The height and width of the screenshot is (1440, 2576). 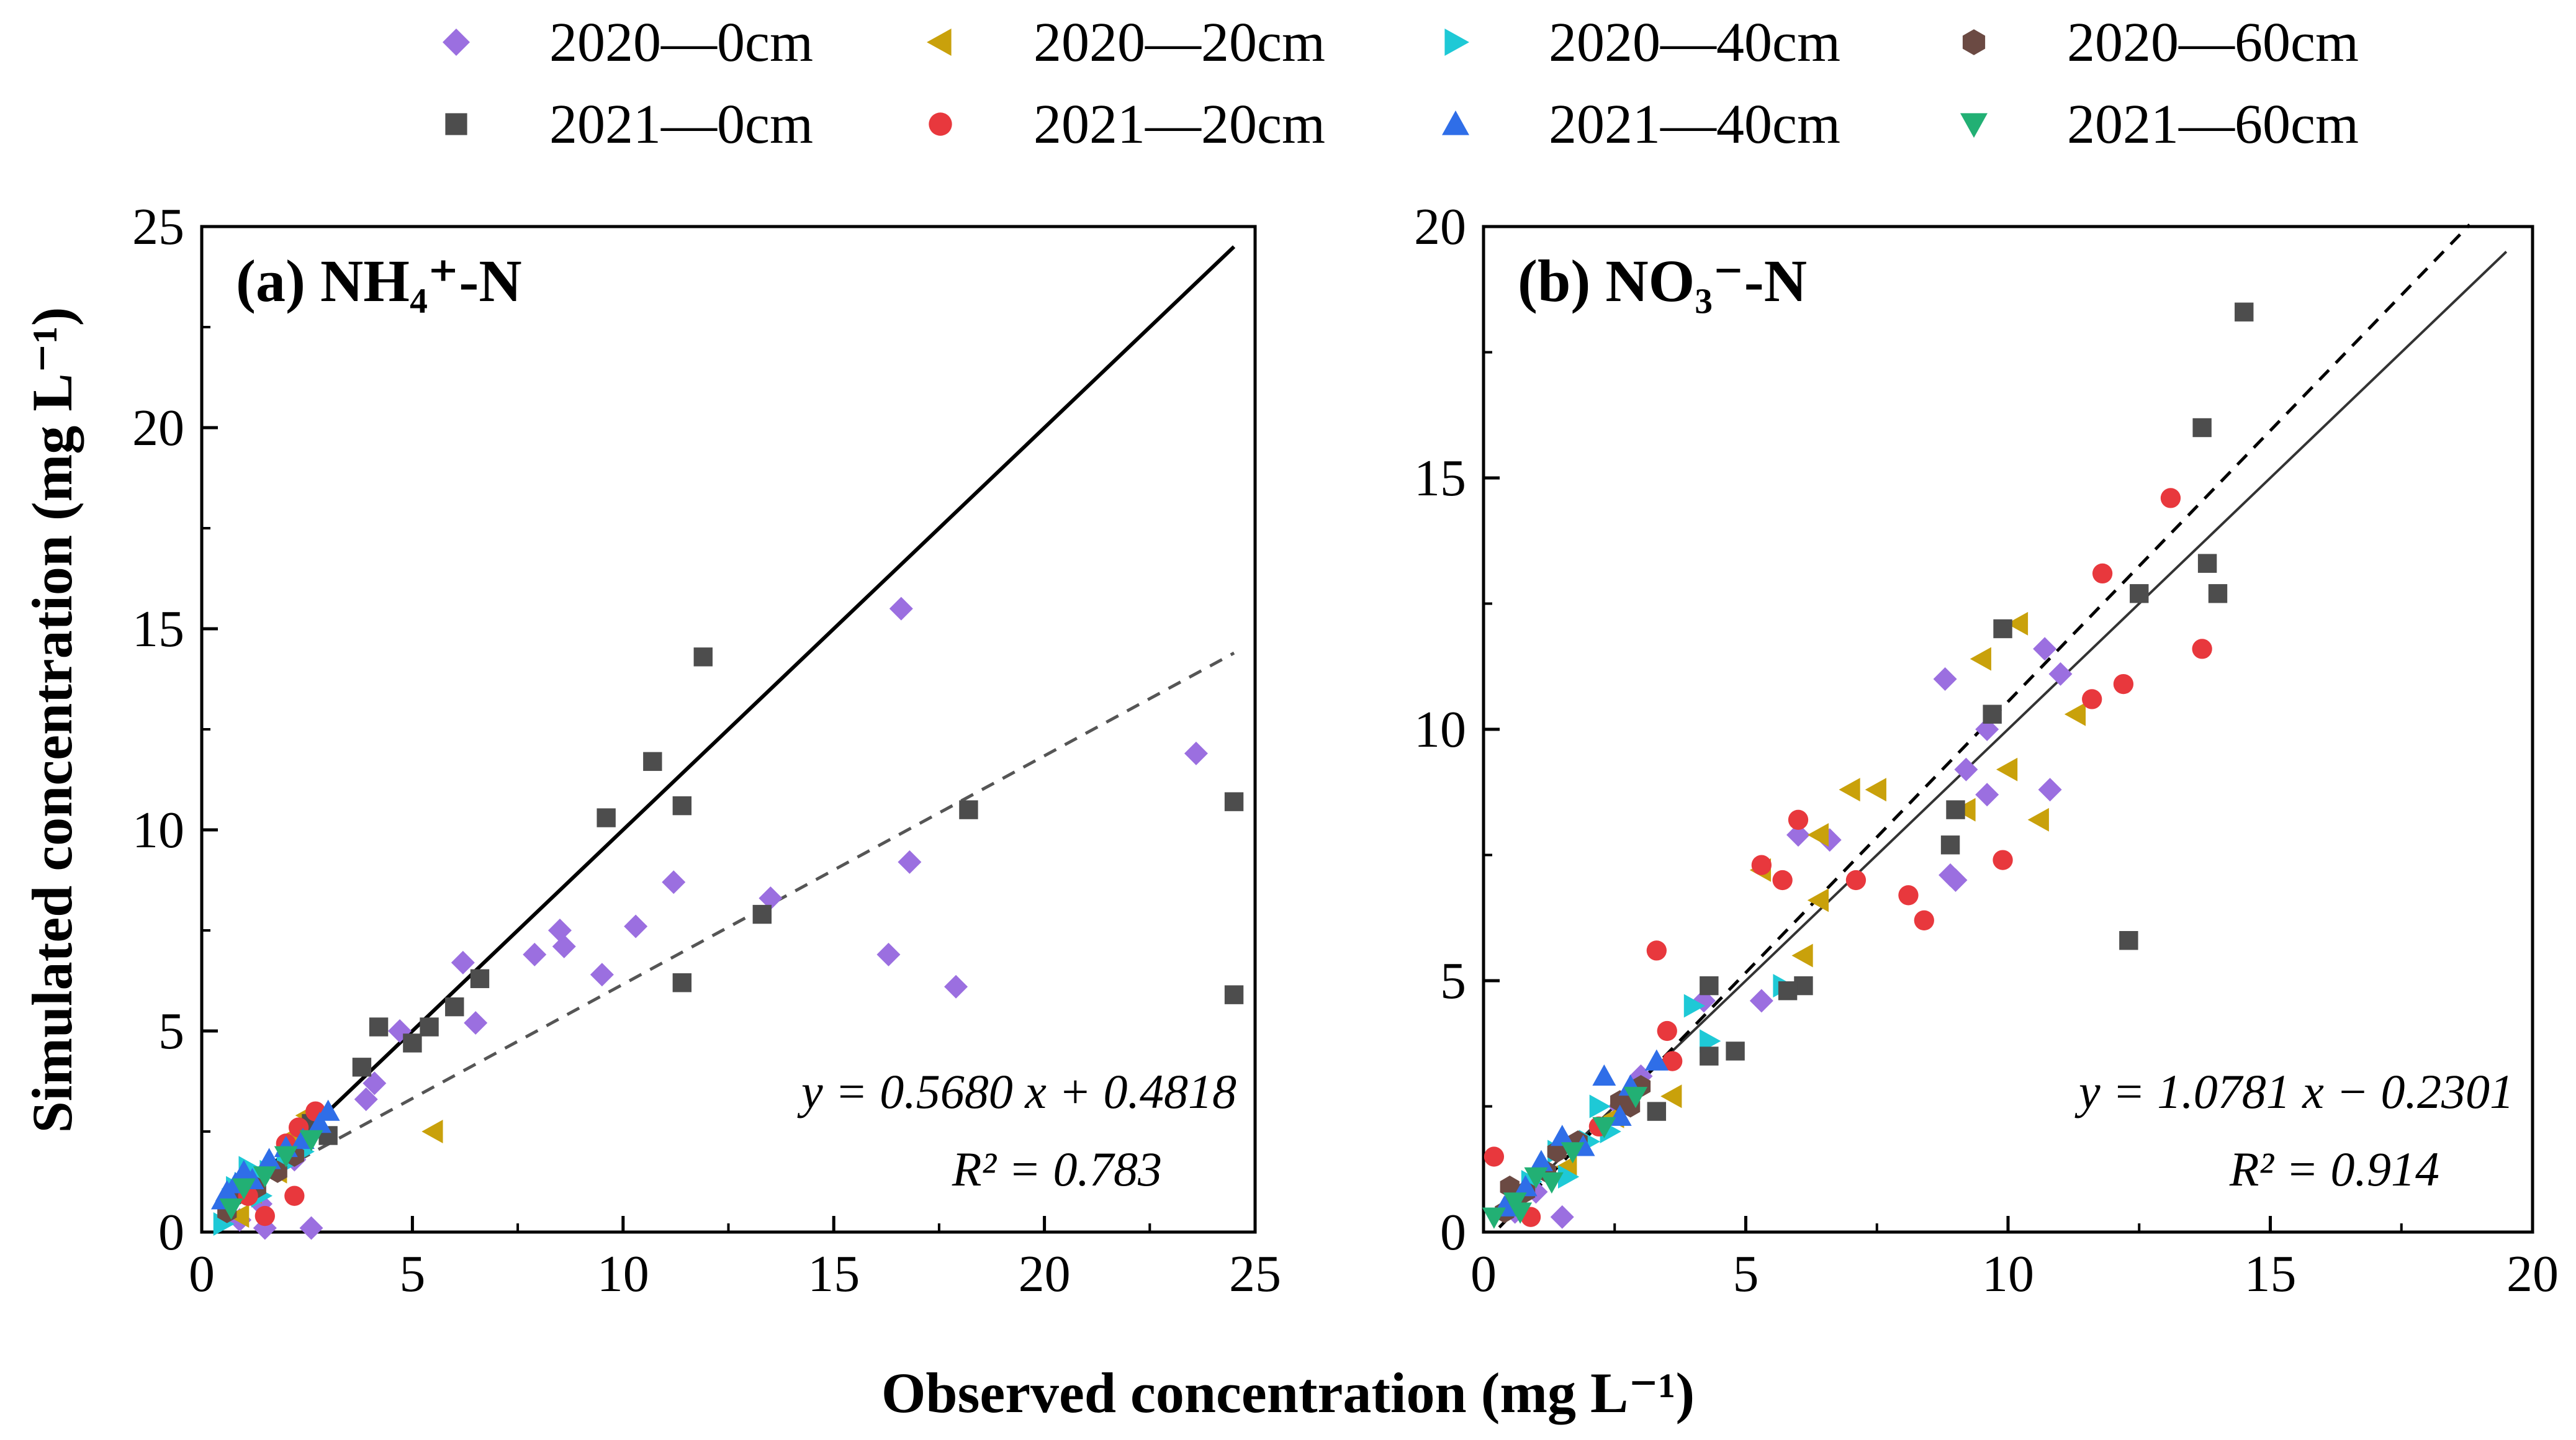 I want to click on y-tick-label: 5, so click(x=1453, y=981).